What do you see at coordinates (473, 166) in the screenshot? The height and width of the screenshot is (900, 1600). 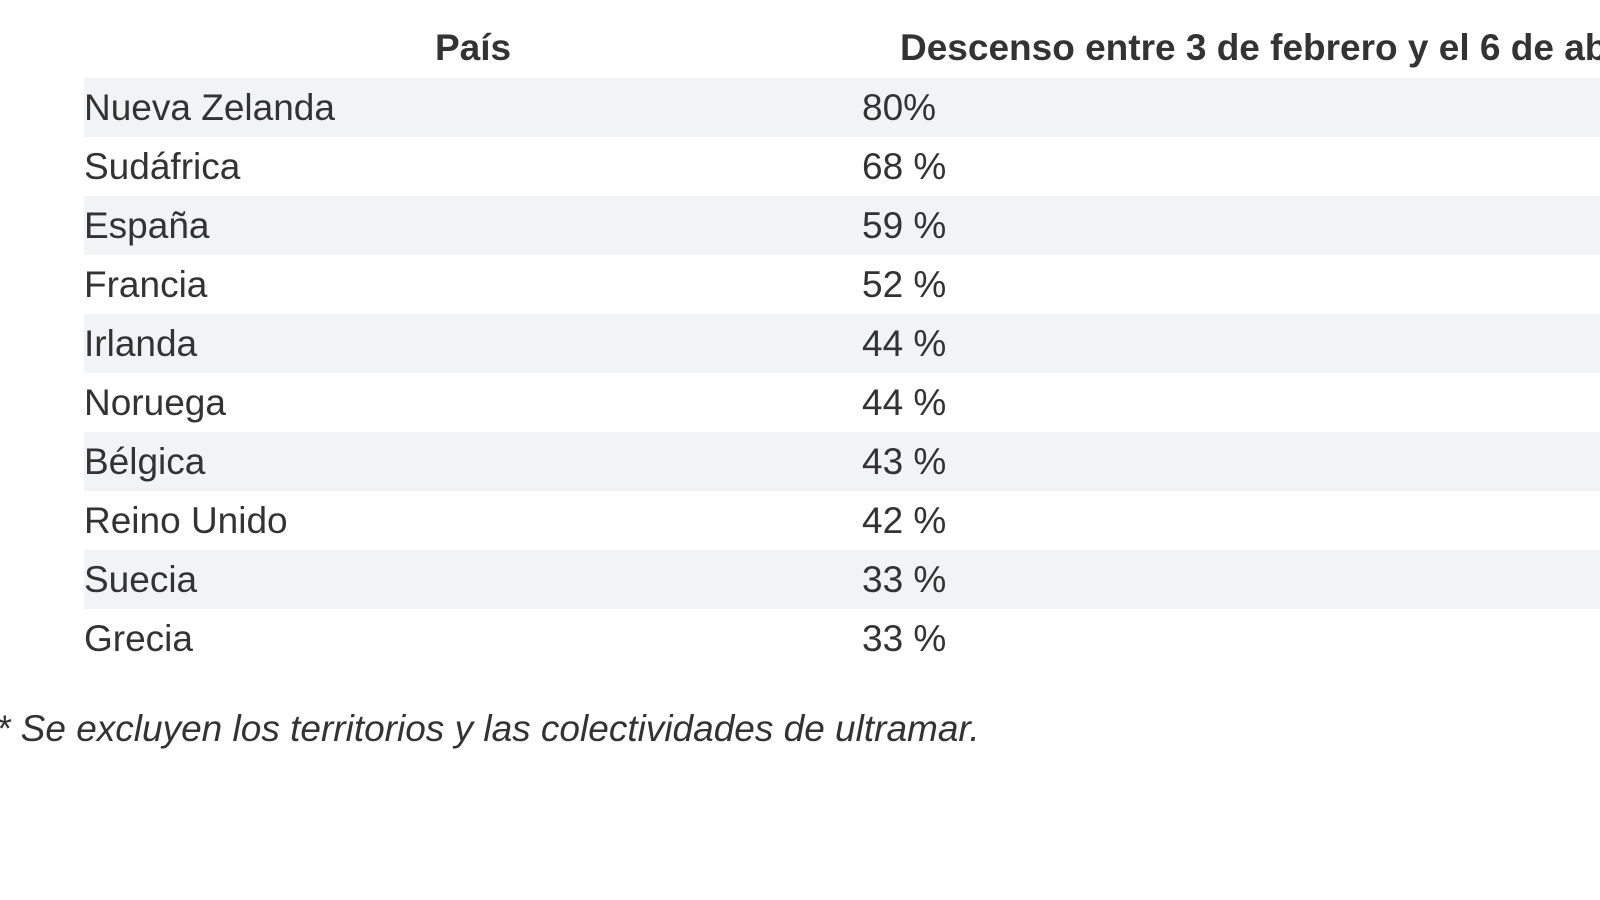 I see `country-cell: Sudáfrica` at bounding box center [473, 166].